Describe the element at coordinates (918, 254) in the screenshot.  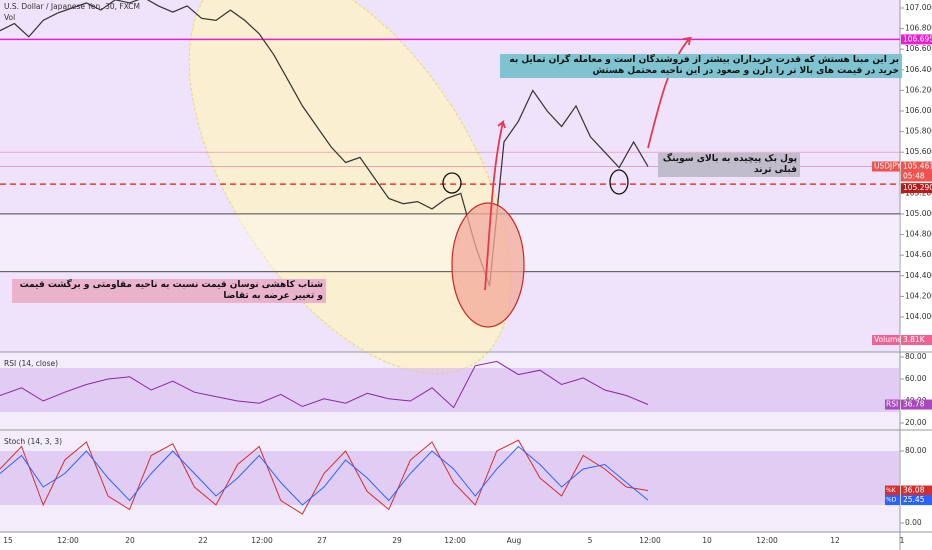
I see `price-label: 104.600` at that location.